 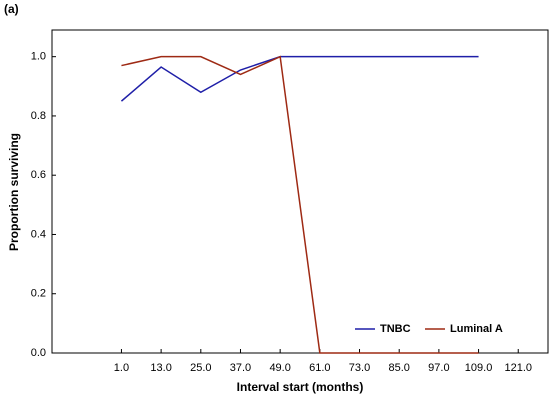 What do you see at coordinates (479, 368) in the screenshot?
I see `x-tick-label: 109.0` at bounding box center [479, 368].